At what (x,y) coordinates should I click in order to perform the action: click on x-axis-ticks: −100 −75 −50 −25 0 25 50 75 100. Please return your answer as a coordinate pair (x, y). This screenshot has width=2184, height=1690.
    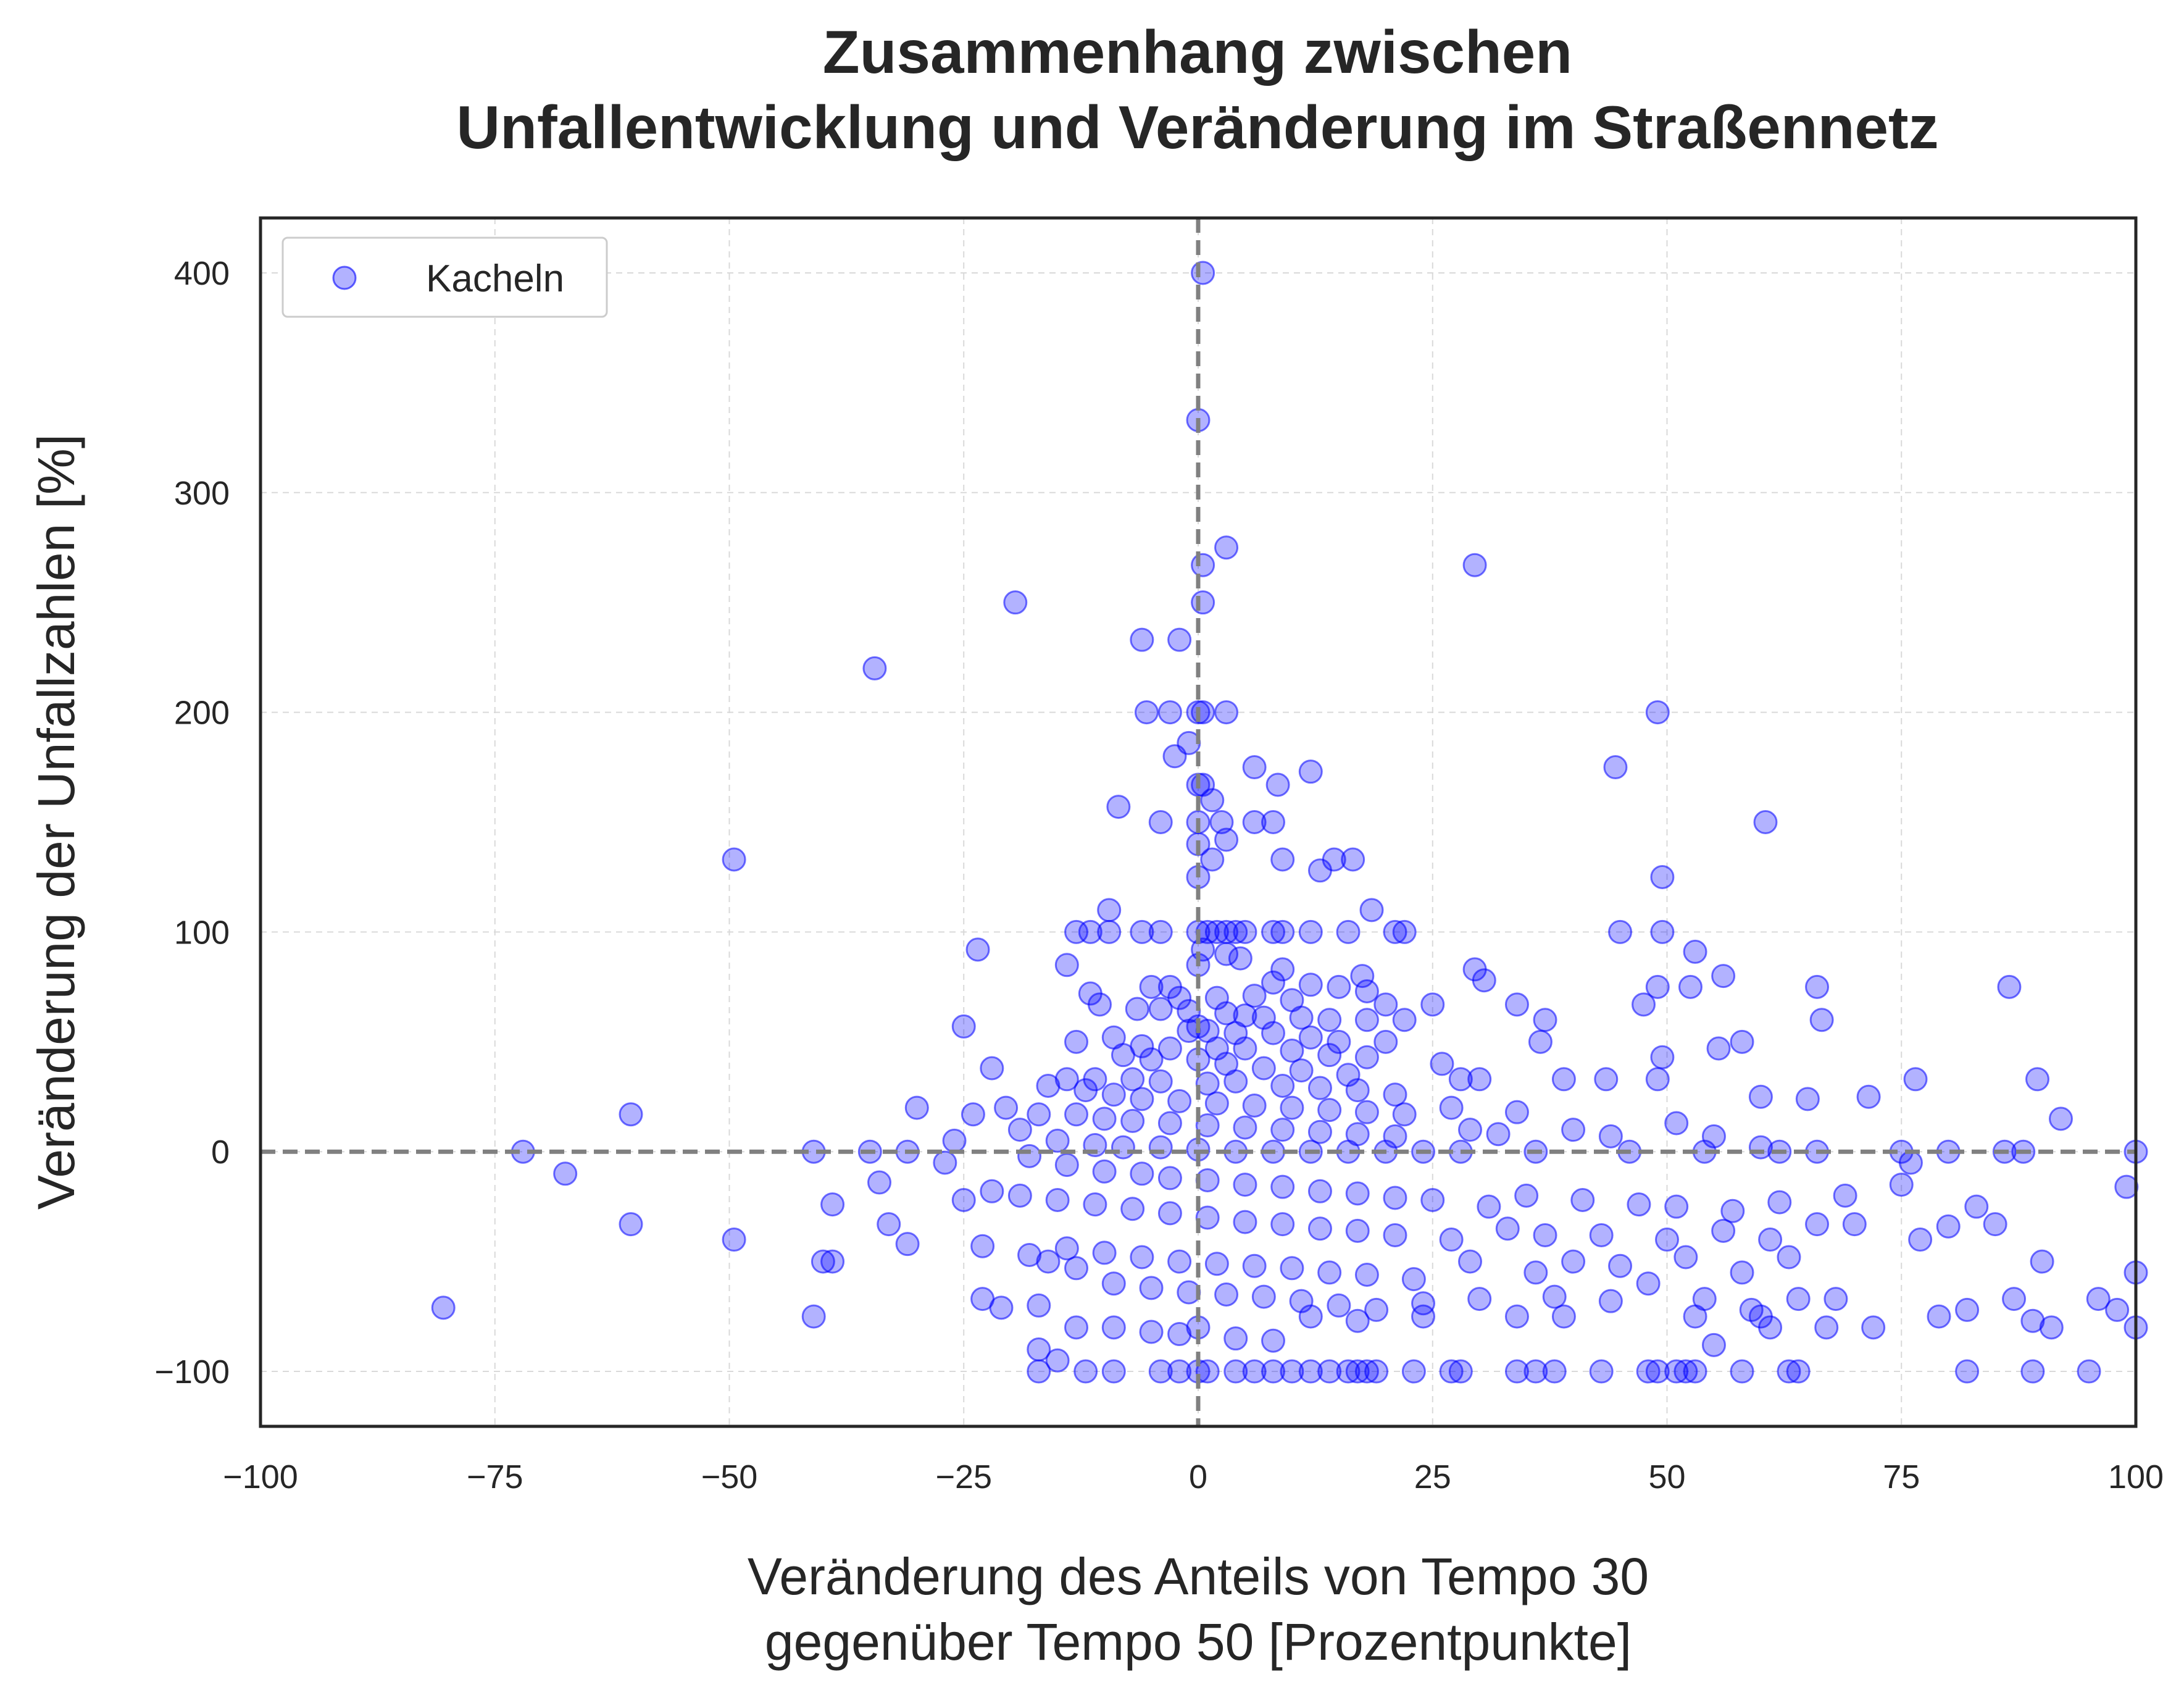
    Looking at the image, I should click on (1193, 1476).